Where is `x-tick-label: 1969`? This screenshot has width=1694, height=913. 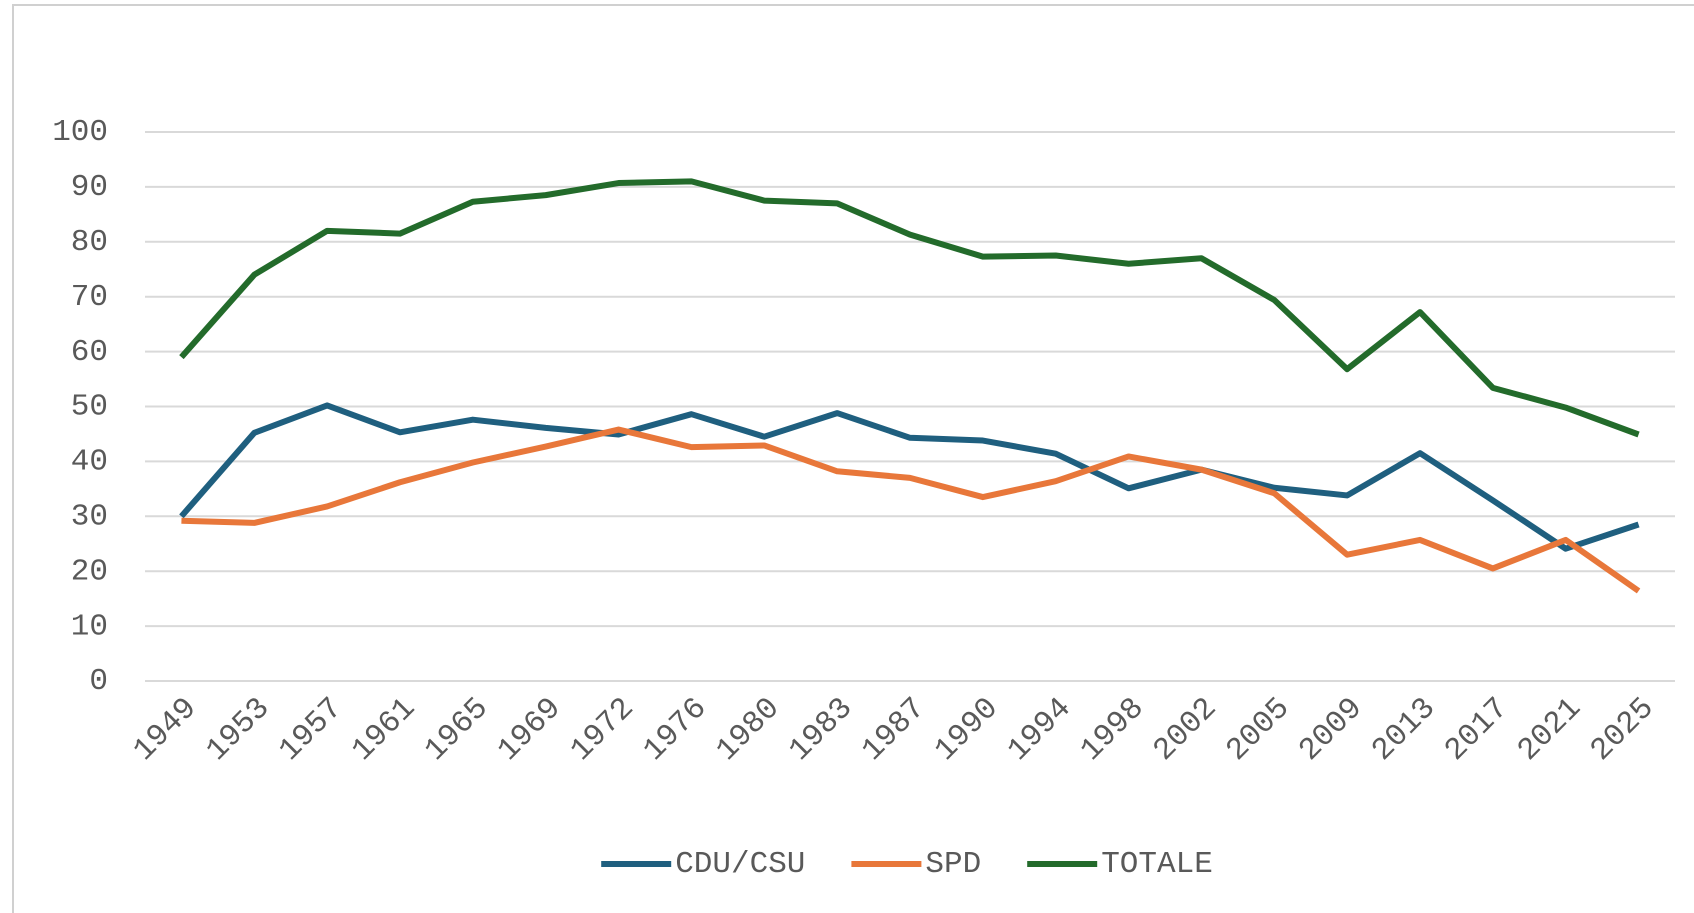 x-tick-label: 1969 is located at coordinates (529, 729).